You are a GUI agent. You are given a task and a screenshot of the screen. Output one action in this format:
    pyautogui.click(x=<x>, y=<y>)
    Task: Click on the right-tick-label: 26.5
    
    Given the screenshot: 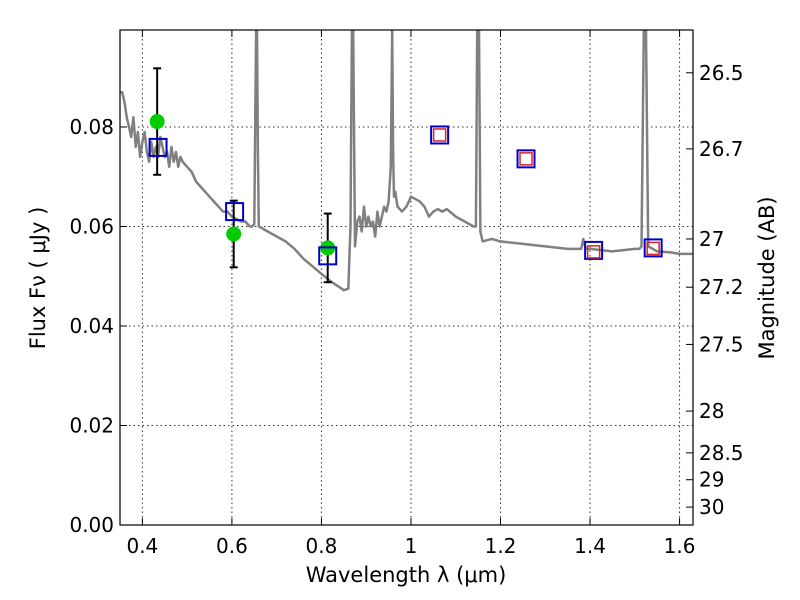 What is the action you would take?
    pyautogui.click(x=721, y=73)
    